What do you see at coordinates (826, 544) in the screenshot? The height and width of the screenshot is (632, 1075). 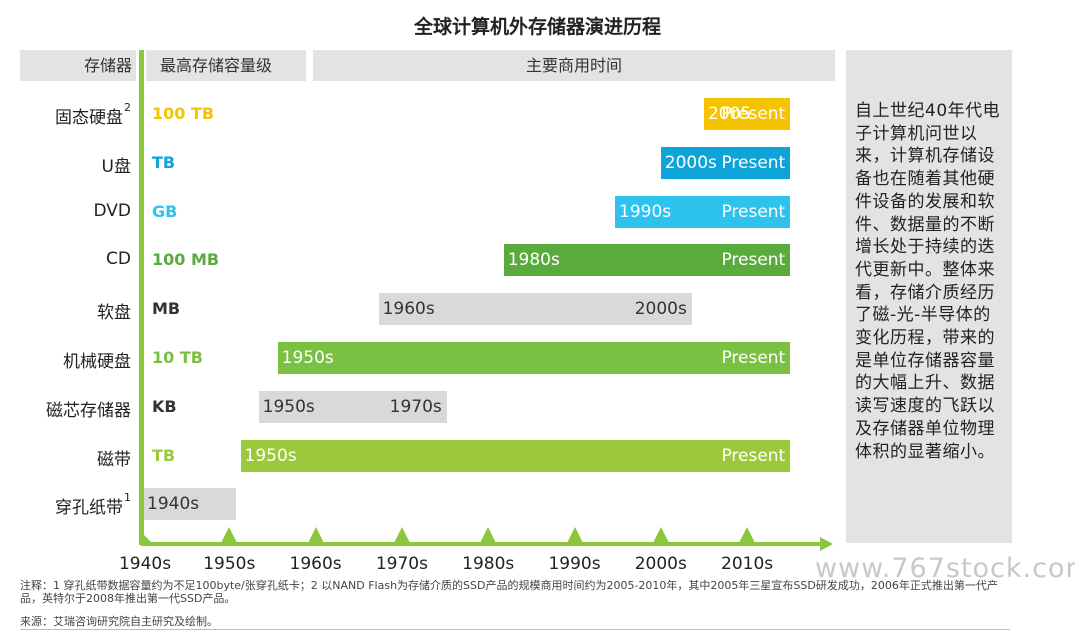 I see `axis-arrow-icon` at bounding box center [826, 544].